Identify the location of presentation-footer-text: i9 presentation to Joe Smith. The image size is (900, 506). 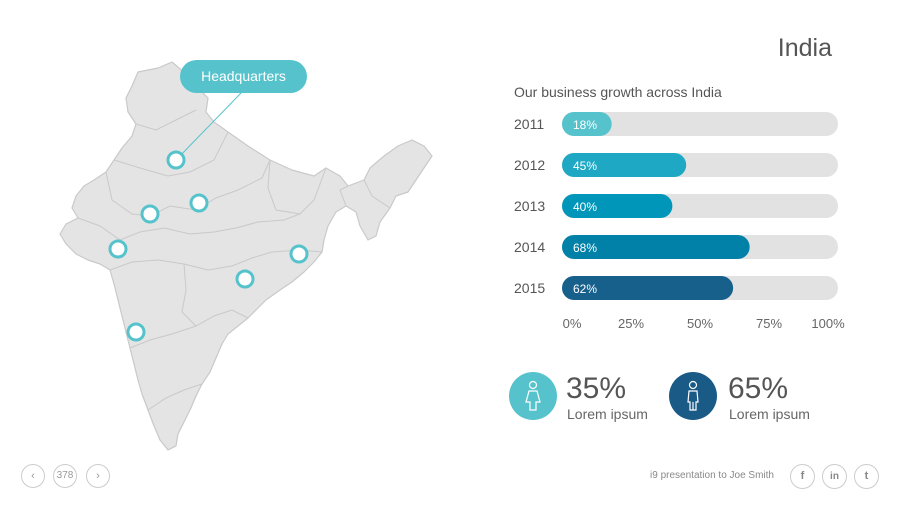
(712, 475).